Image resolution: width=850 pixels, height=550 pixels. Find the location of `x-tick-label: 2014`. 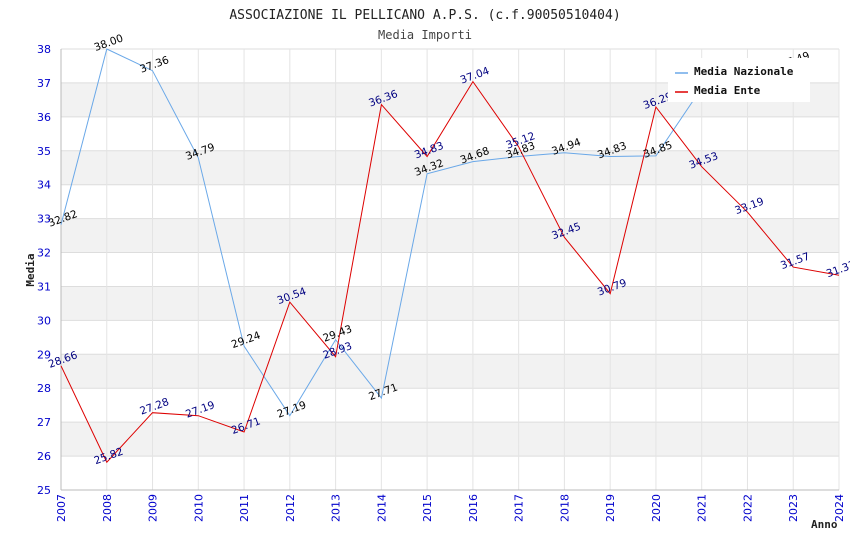

x-tick-label: 2014 is located at coordinates (381, 508).